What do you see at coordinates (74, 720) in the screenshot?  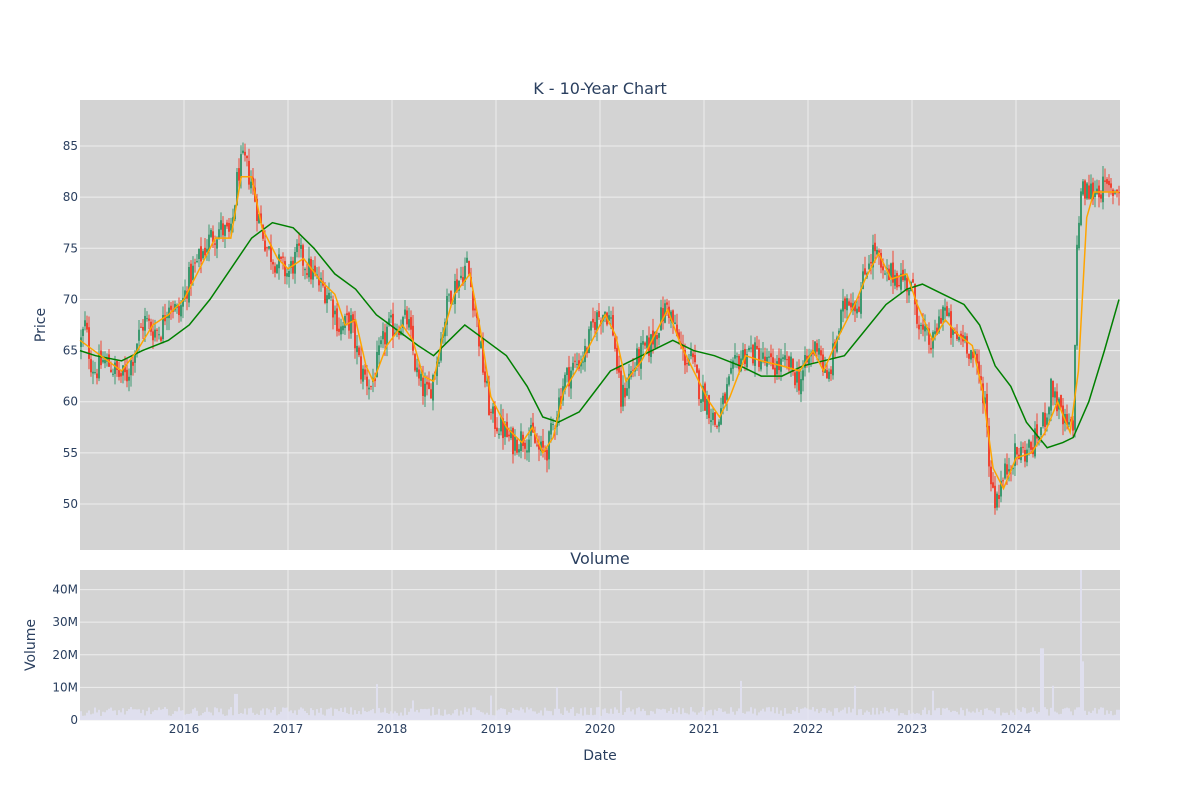 I see `volume-y-tick-label: 0` at bounding box center [74, 720].